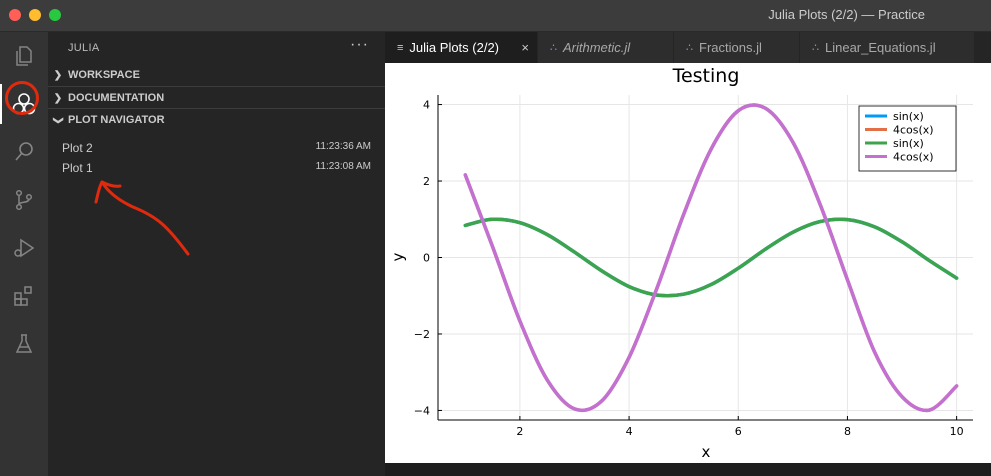 Image resolution: width=991 pixels, height=476 pixels. I want to click on run-debug-icon, so click(24, 248).